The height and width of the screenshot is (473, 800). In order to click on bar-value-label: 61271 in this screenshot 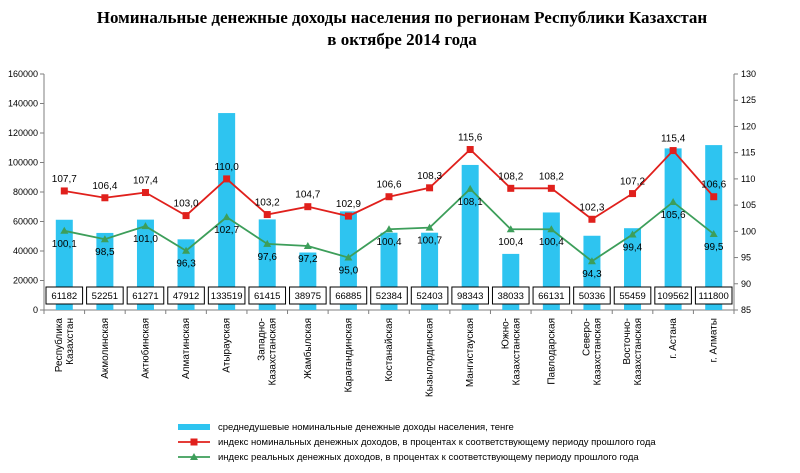, I will do `click(145, 296)`.